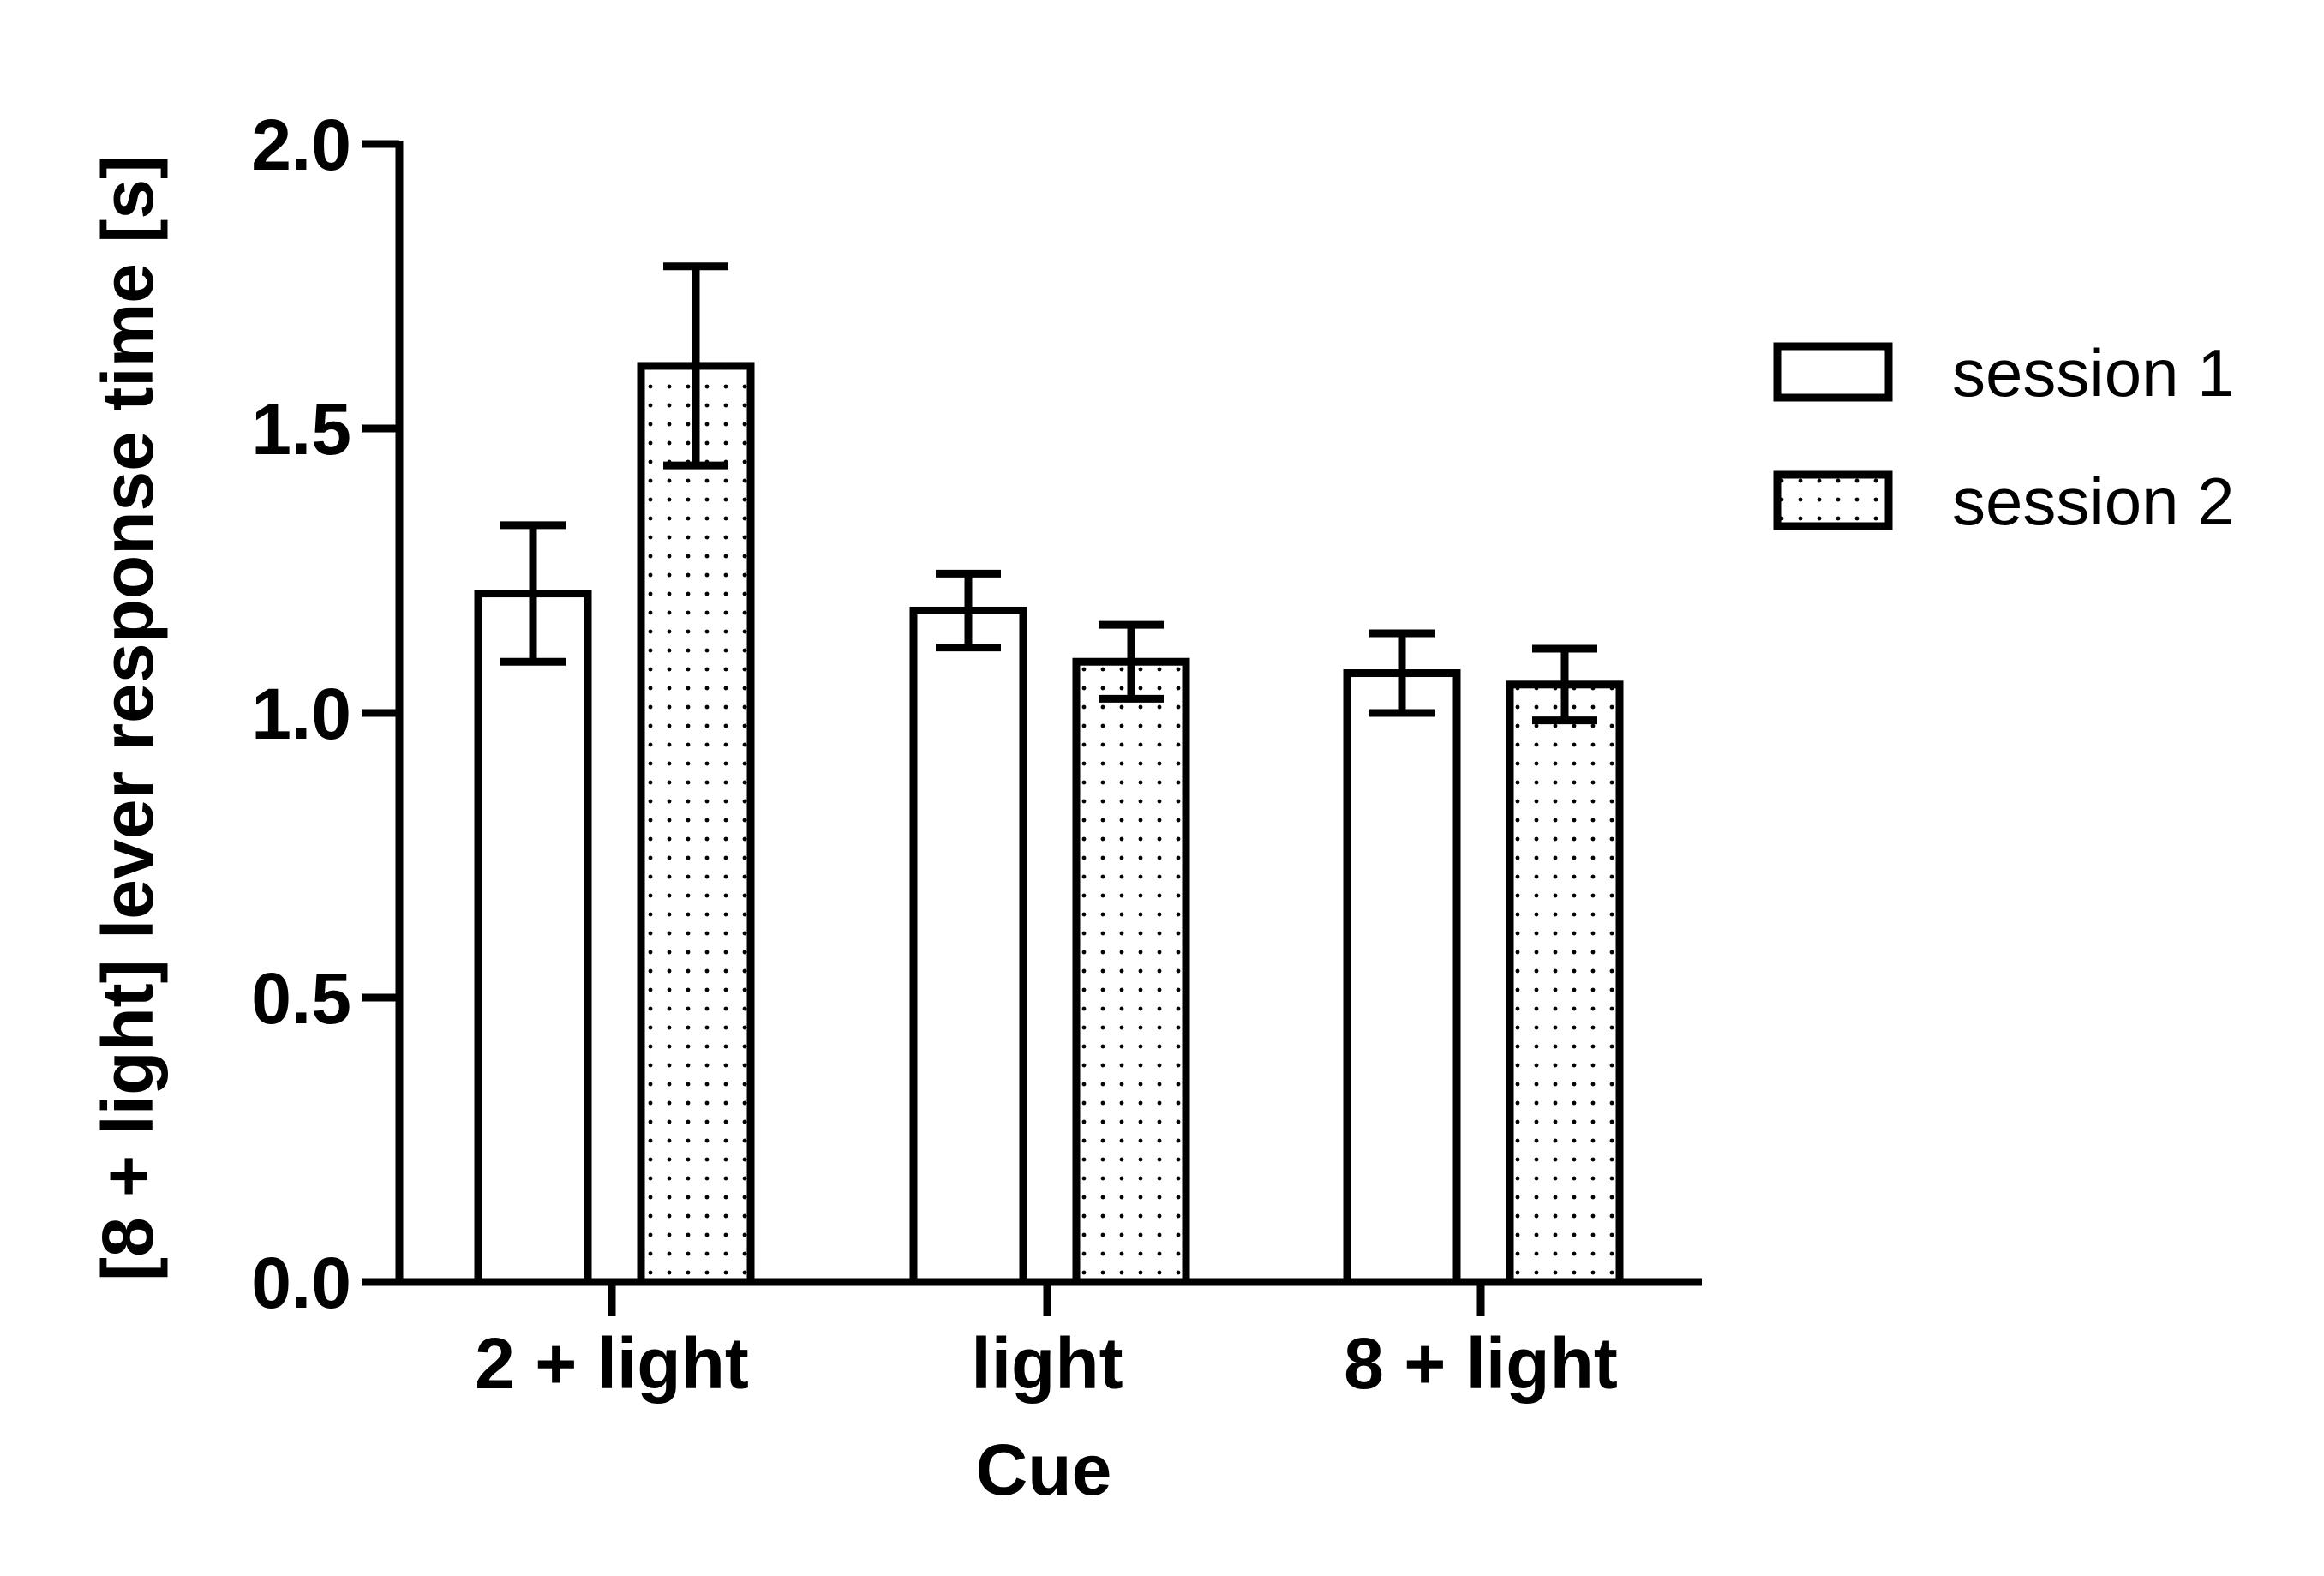 Image resolution: width=2324 pixels, height=1576 pixels. What do you see at coordinates (1047, 1363) in the screenshot?
I see `x-tick-label: light` at bounding box center [1047, 1363].